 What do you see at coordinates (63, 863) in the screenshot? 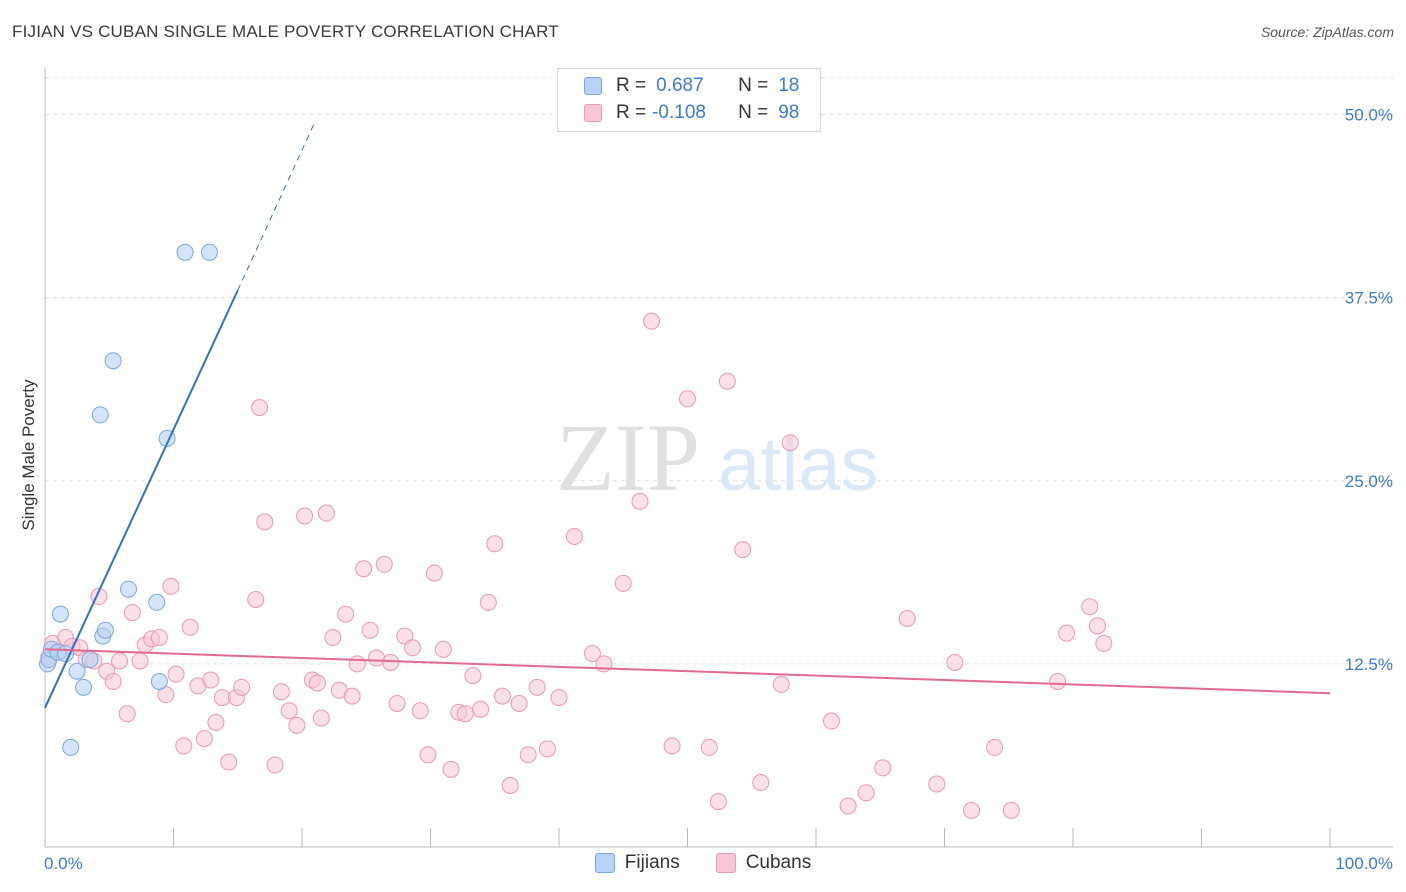
I see `x-tick-label-min: 0.0%` at bounding box center [63, 863].